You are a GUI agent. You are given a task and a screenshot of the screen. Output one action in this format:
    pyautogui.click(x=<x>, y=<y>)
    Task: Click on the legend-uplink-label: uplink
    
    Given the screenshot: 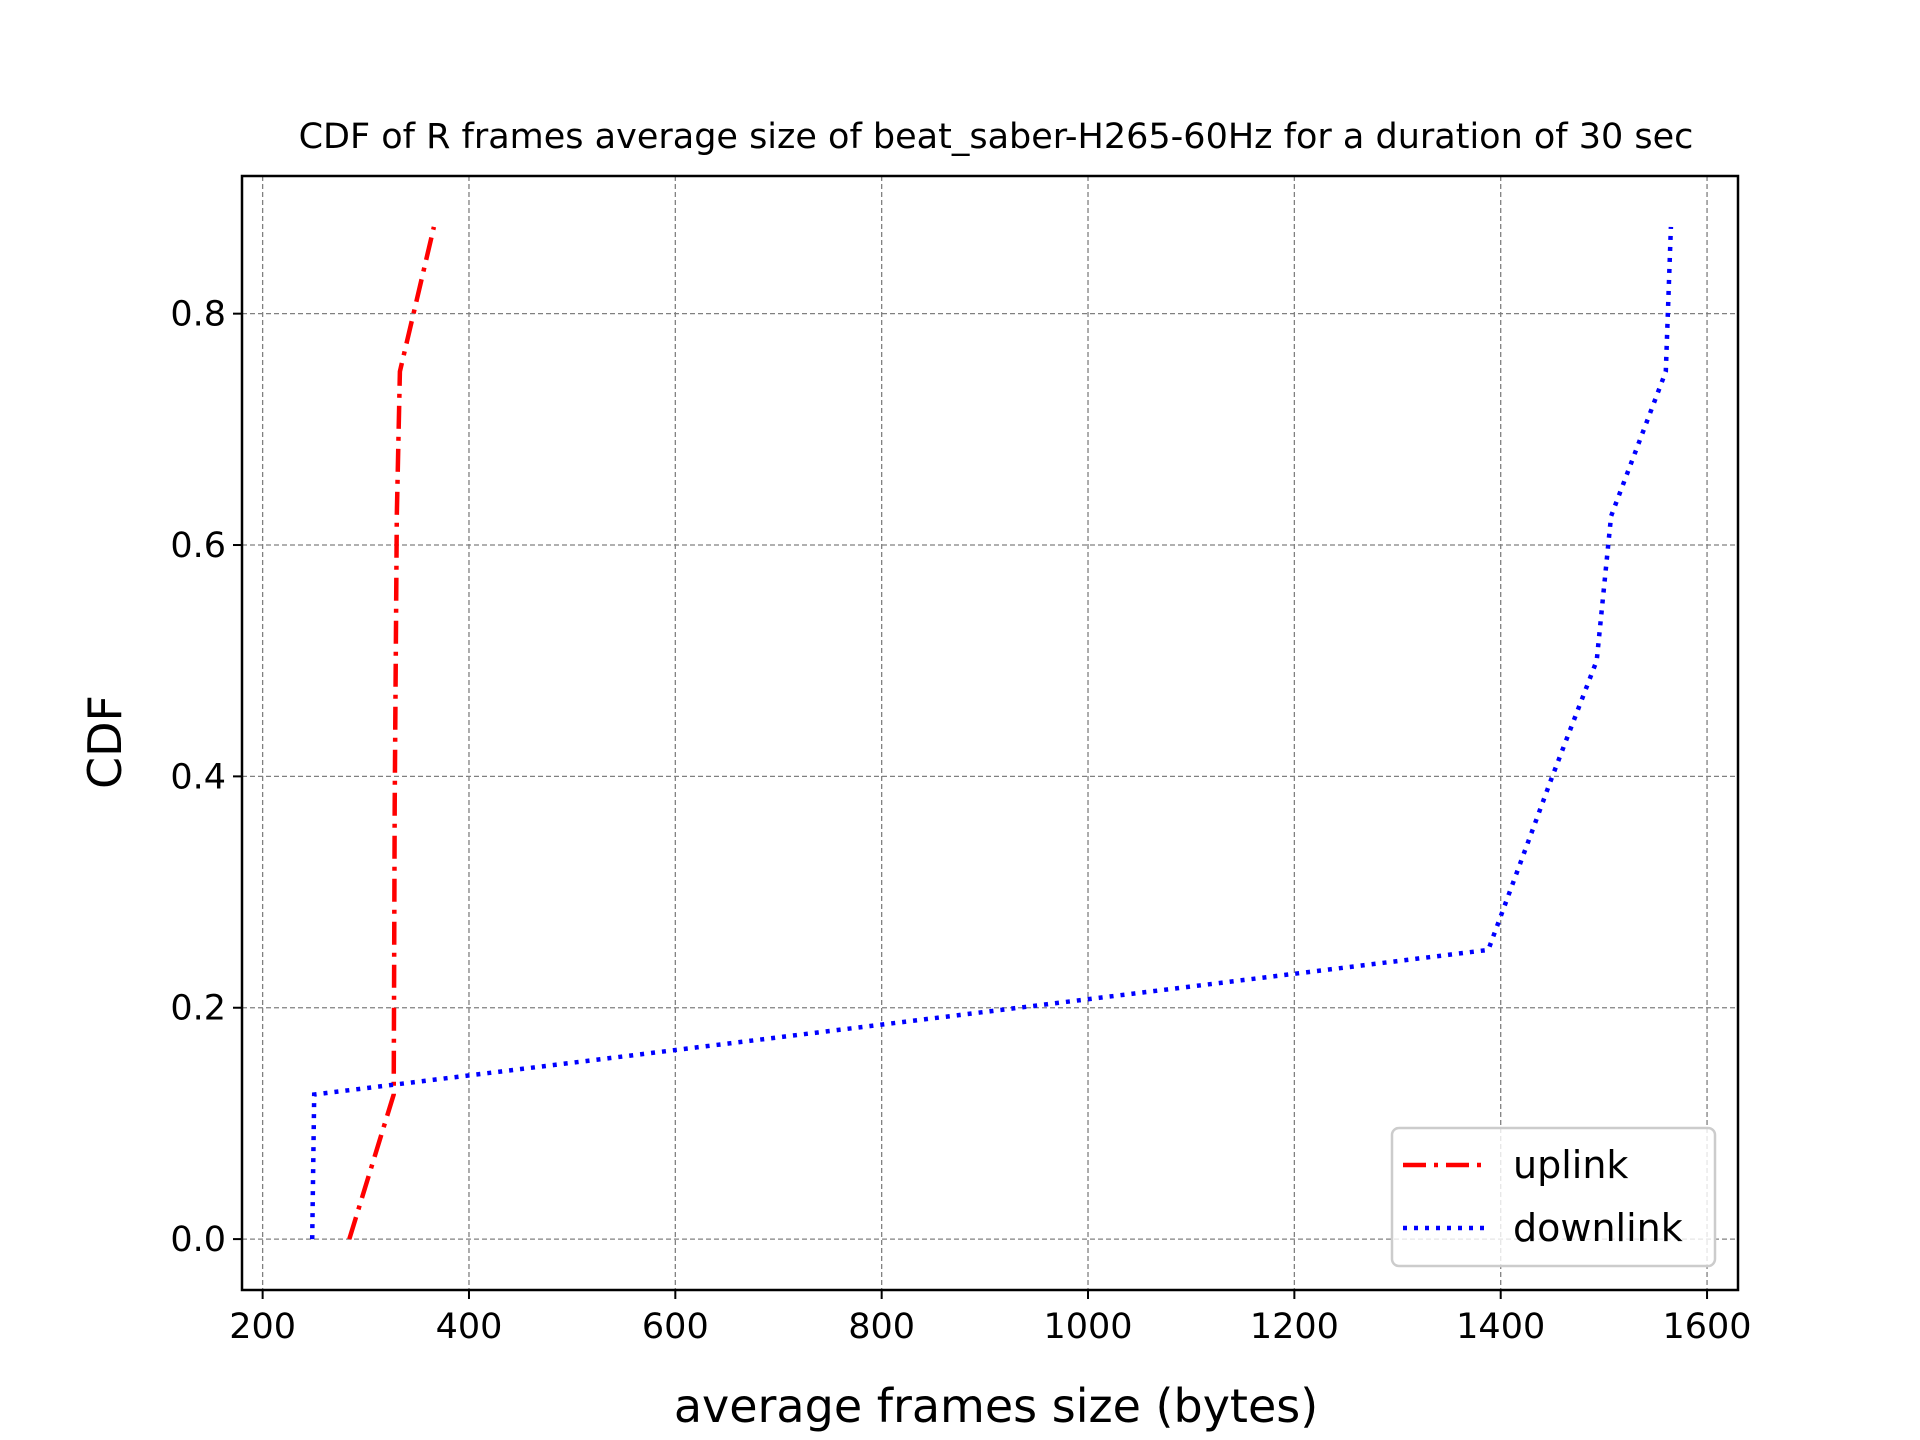 What is the action you would take?
    pyautogui.click(x=1570, y=1165)
    